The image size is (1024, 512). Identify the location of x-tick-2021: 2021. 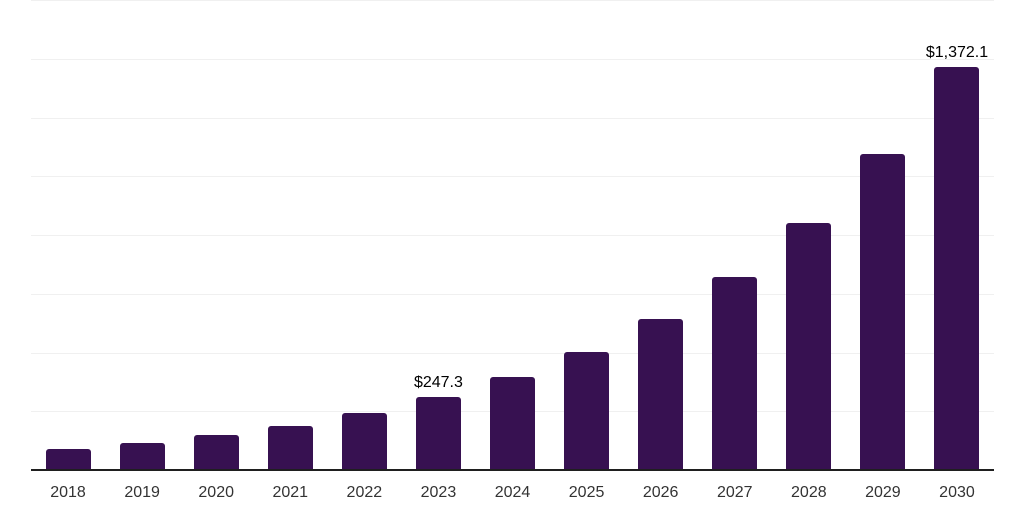
(290, 492).